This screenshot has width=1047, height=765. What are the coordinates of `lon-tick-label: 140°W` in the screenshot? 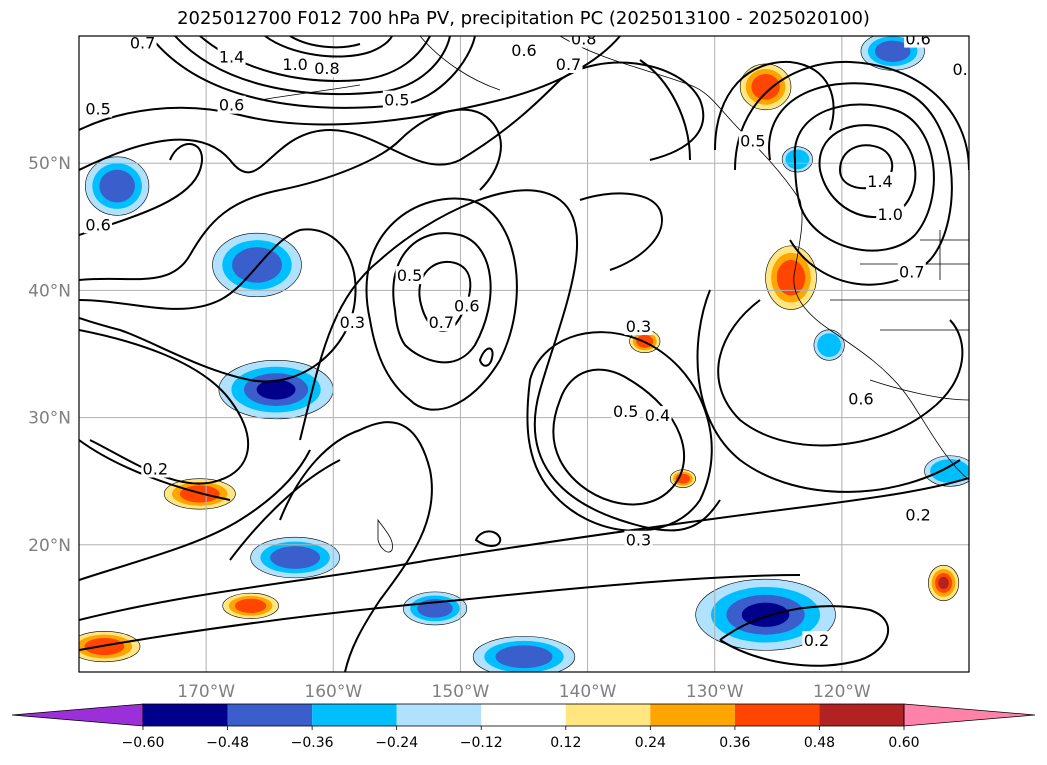 It's located at (588, 692).